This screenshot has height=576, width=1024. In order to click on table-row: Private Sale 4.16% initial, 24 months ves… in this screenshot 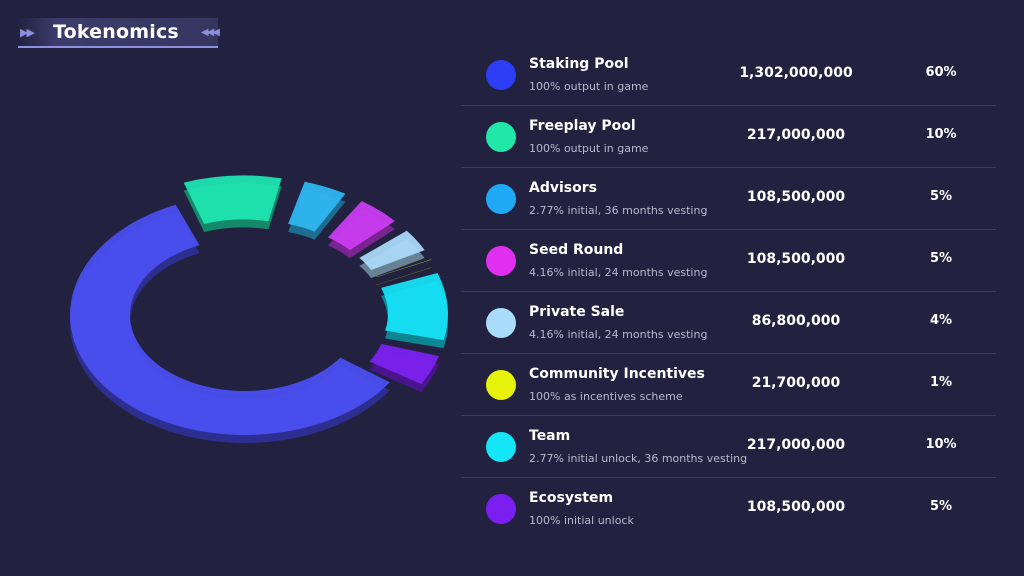, I will do `click(728, 323)`.